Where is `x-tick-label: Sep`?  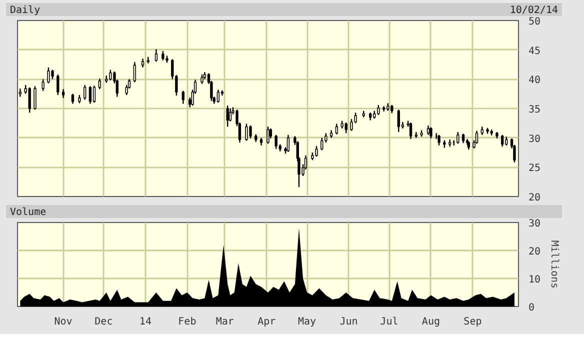
x-tick-label: Sep is located at coordinates (473, 322).